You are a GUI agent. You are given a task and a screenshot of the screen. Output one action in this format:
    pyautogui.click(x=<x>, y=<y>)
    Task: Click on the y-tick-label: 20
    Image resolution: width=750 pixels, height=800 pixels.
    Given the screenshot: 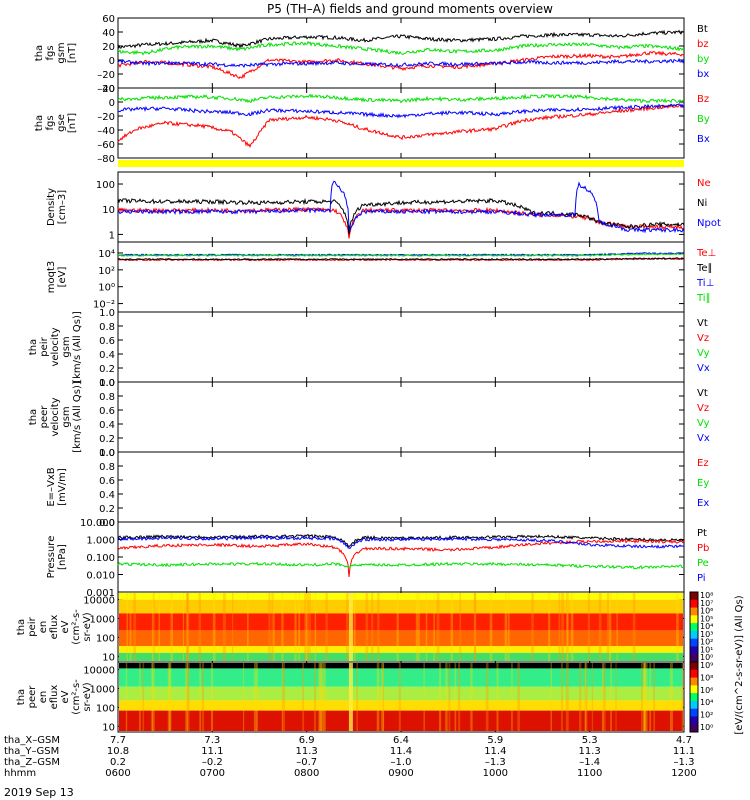 What is the action you would take?
    pyautogui.click(x=108, y=47)
    